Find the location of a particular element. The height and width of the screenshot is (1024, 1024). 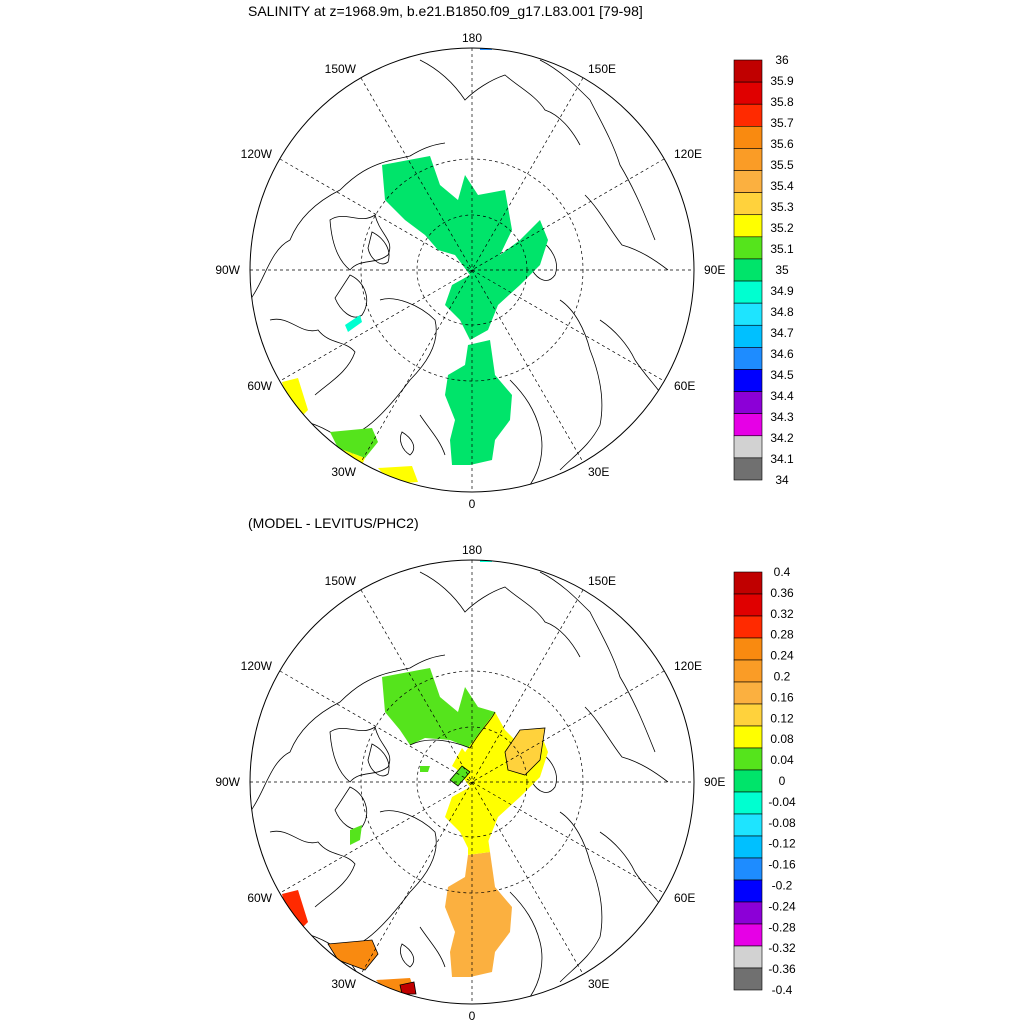

colorbar-label: 0.12 is located at coordinates (782, 718).